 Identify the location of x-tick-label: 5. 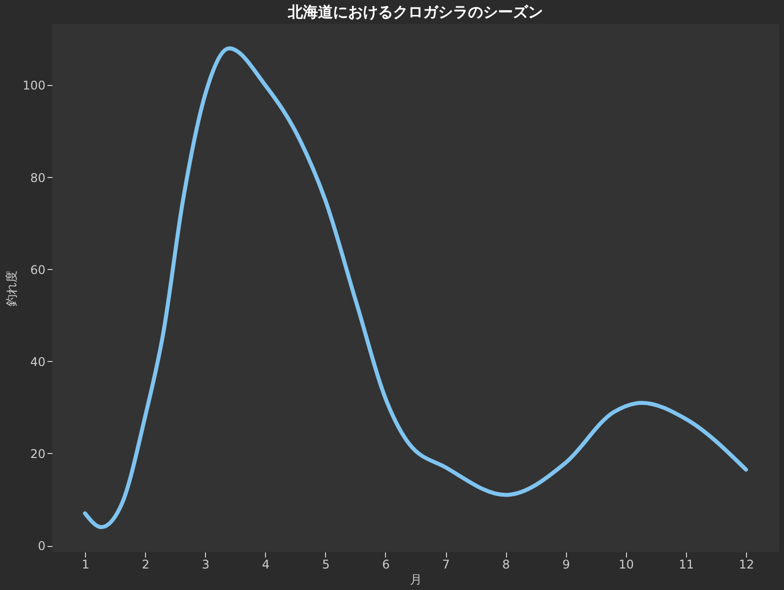
(326, 565).